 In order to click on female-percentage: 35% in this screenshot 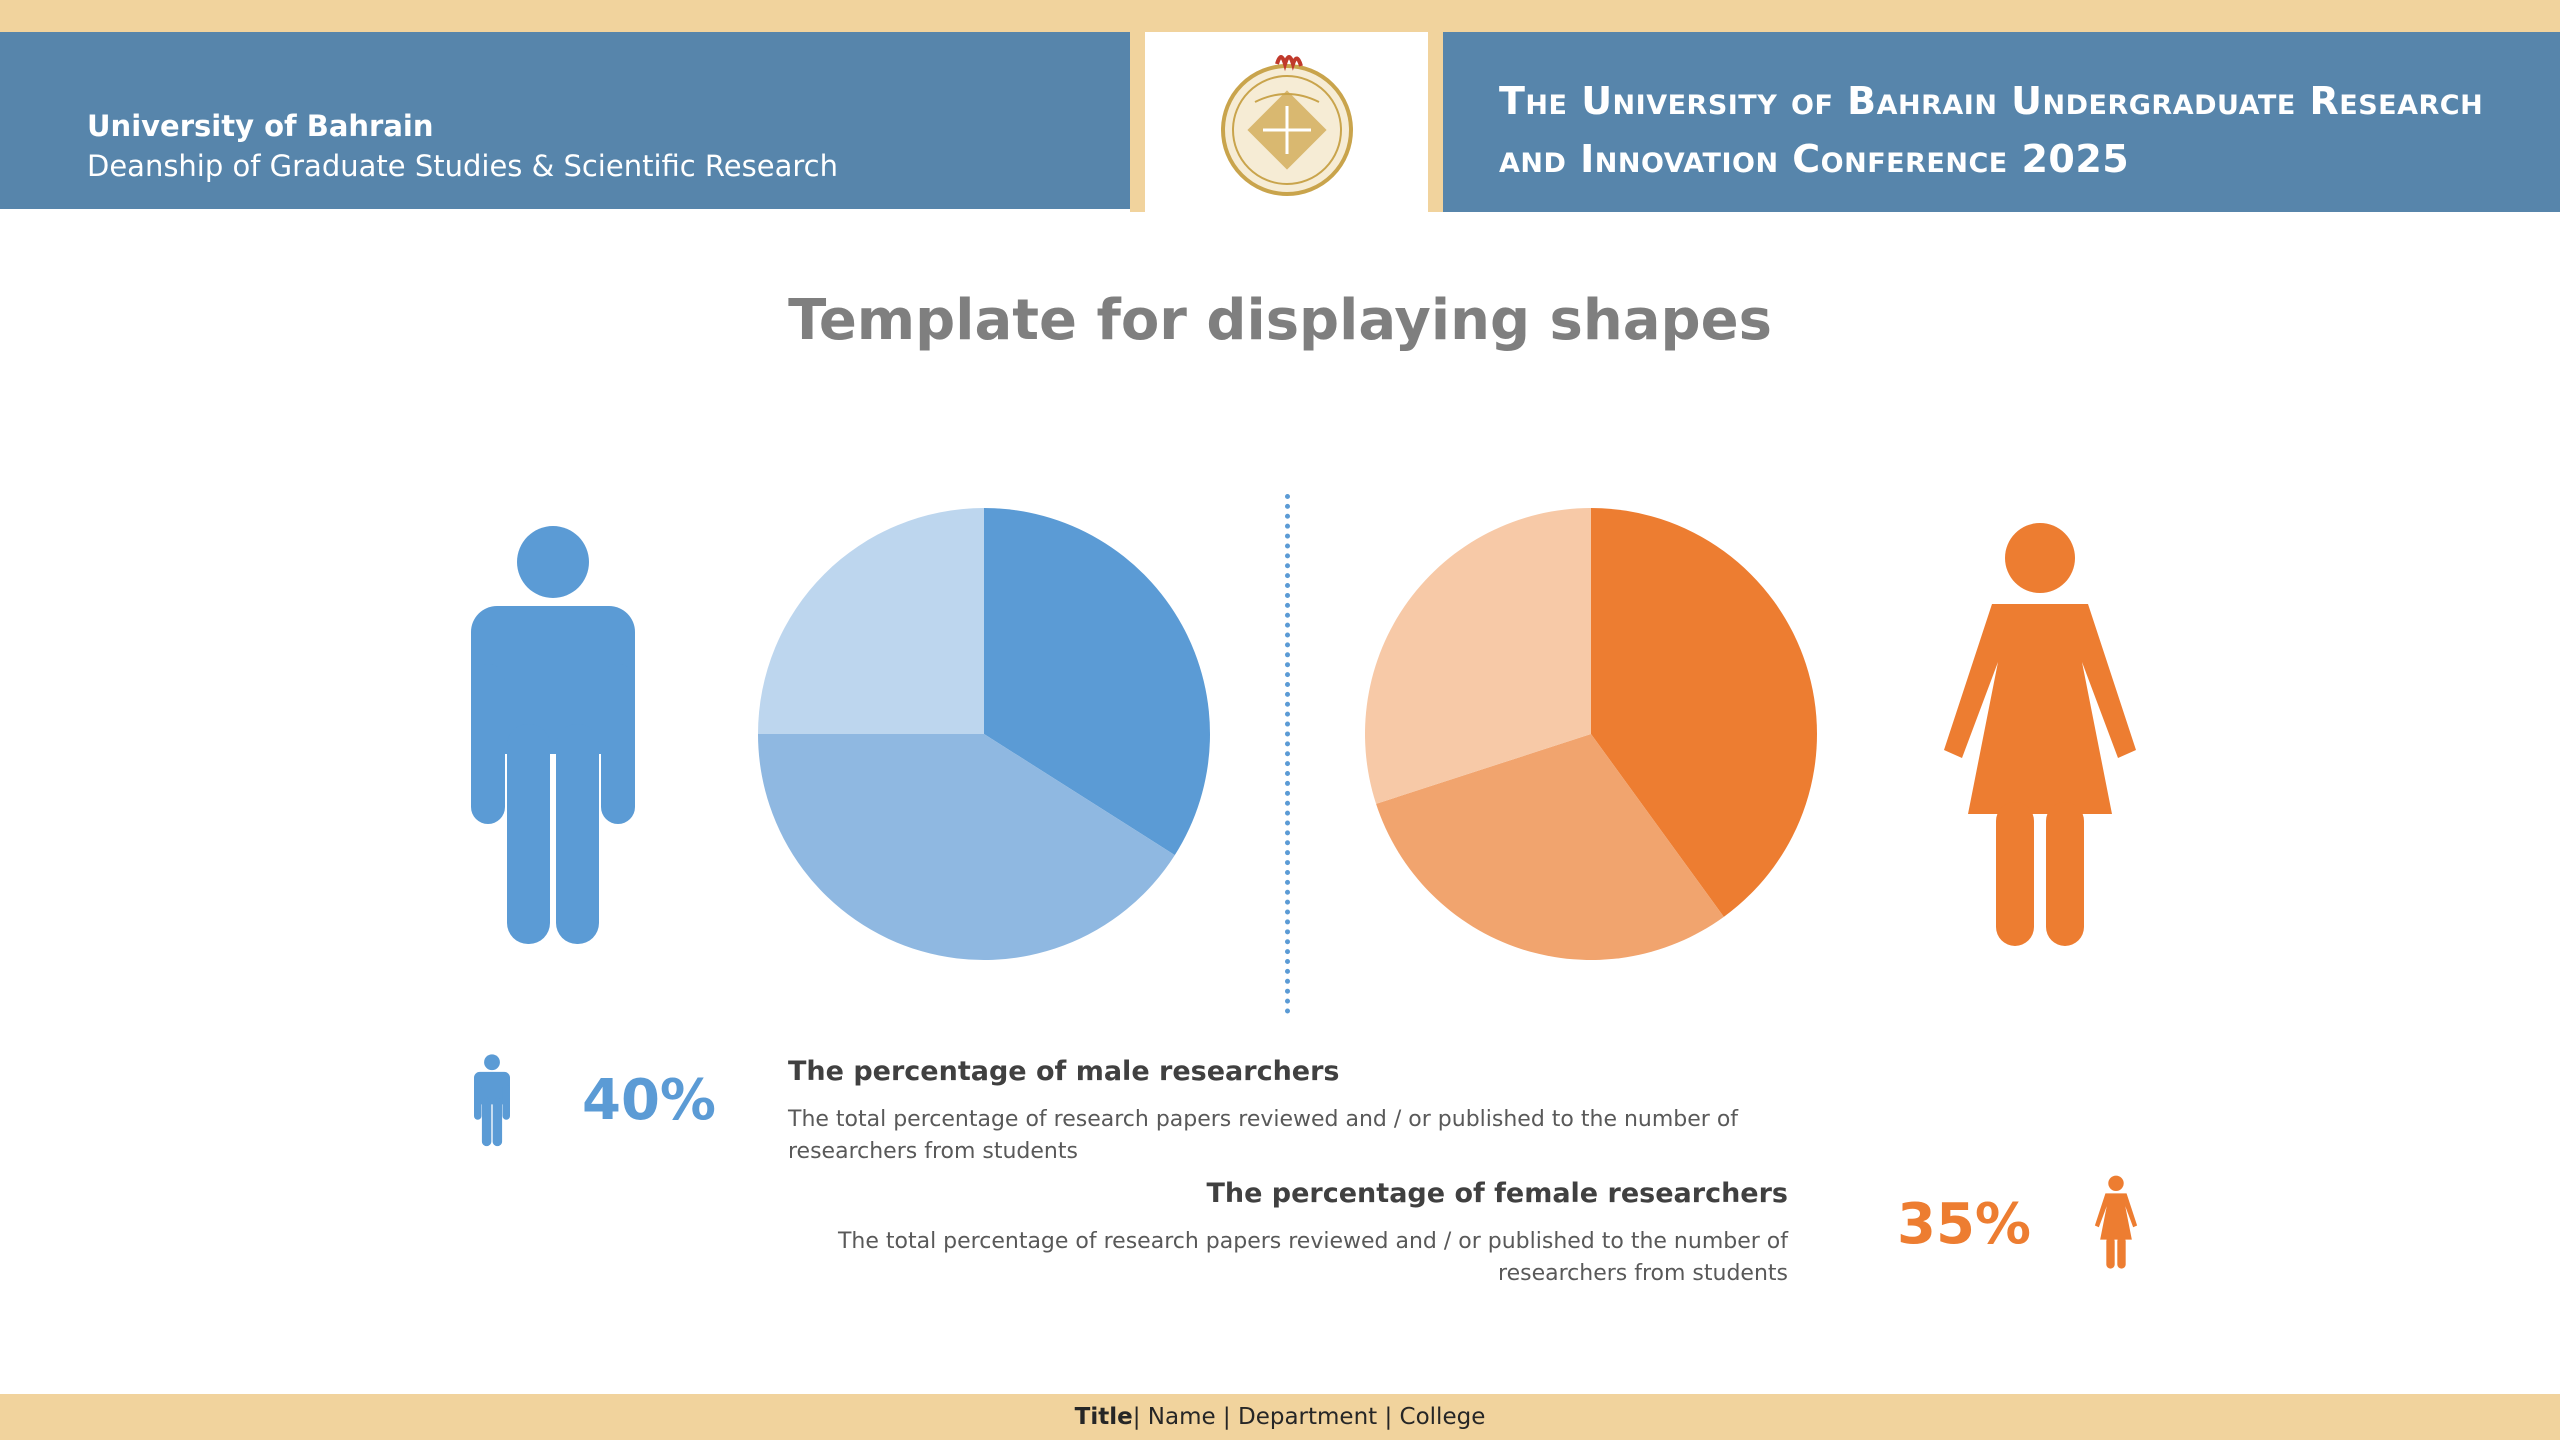, I will do `click(1964, 1224)`.